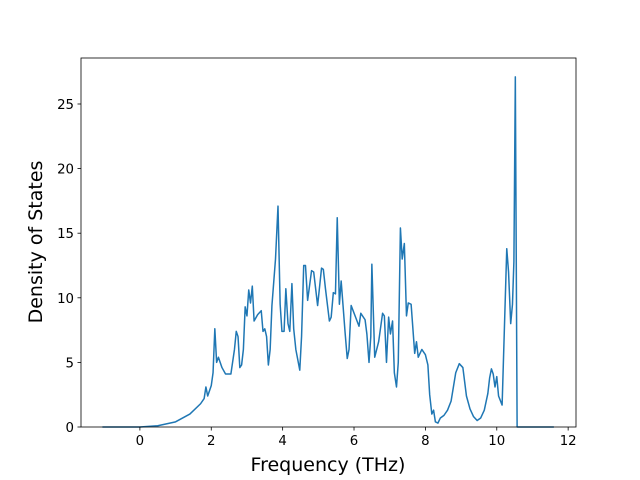  What do you see at coordinates (65, 170) in the screenshot?
I see `y-tick-label: 20` at bounding box center [65, 170].